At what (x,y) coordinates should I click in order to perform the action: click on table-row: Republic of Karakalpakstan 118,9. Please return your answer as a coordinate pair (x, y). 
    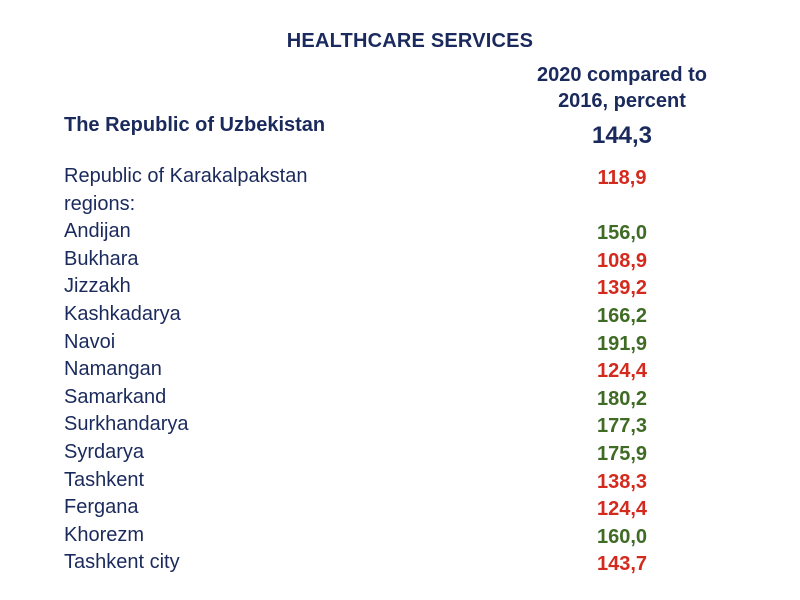
    Looking at the image, I should click on (400, 177).